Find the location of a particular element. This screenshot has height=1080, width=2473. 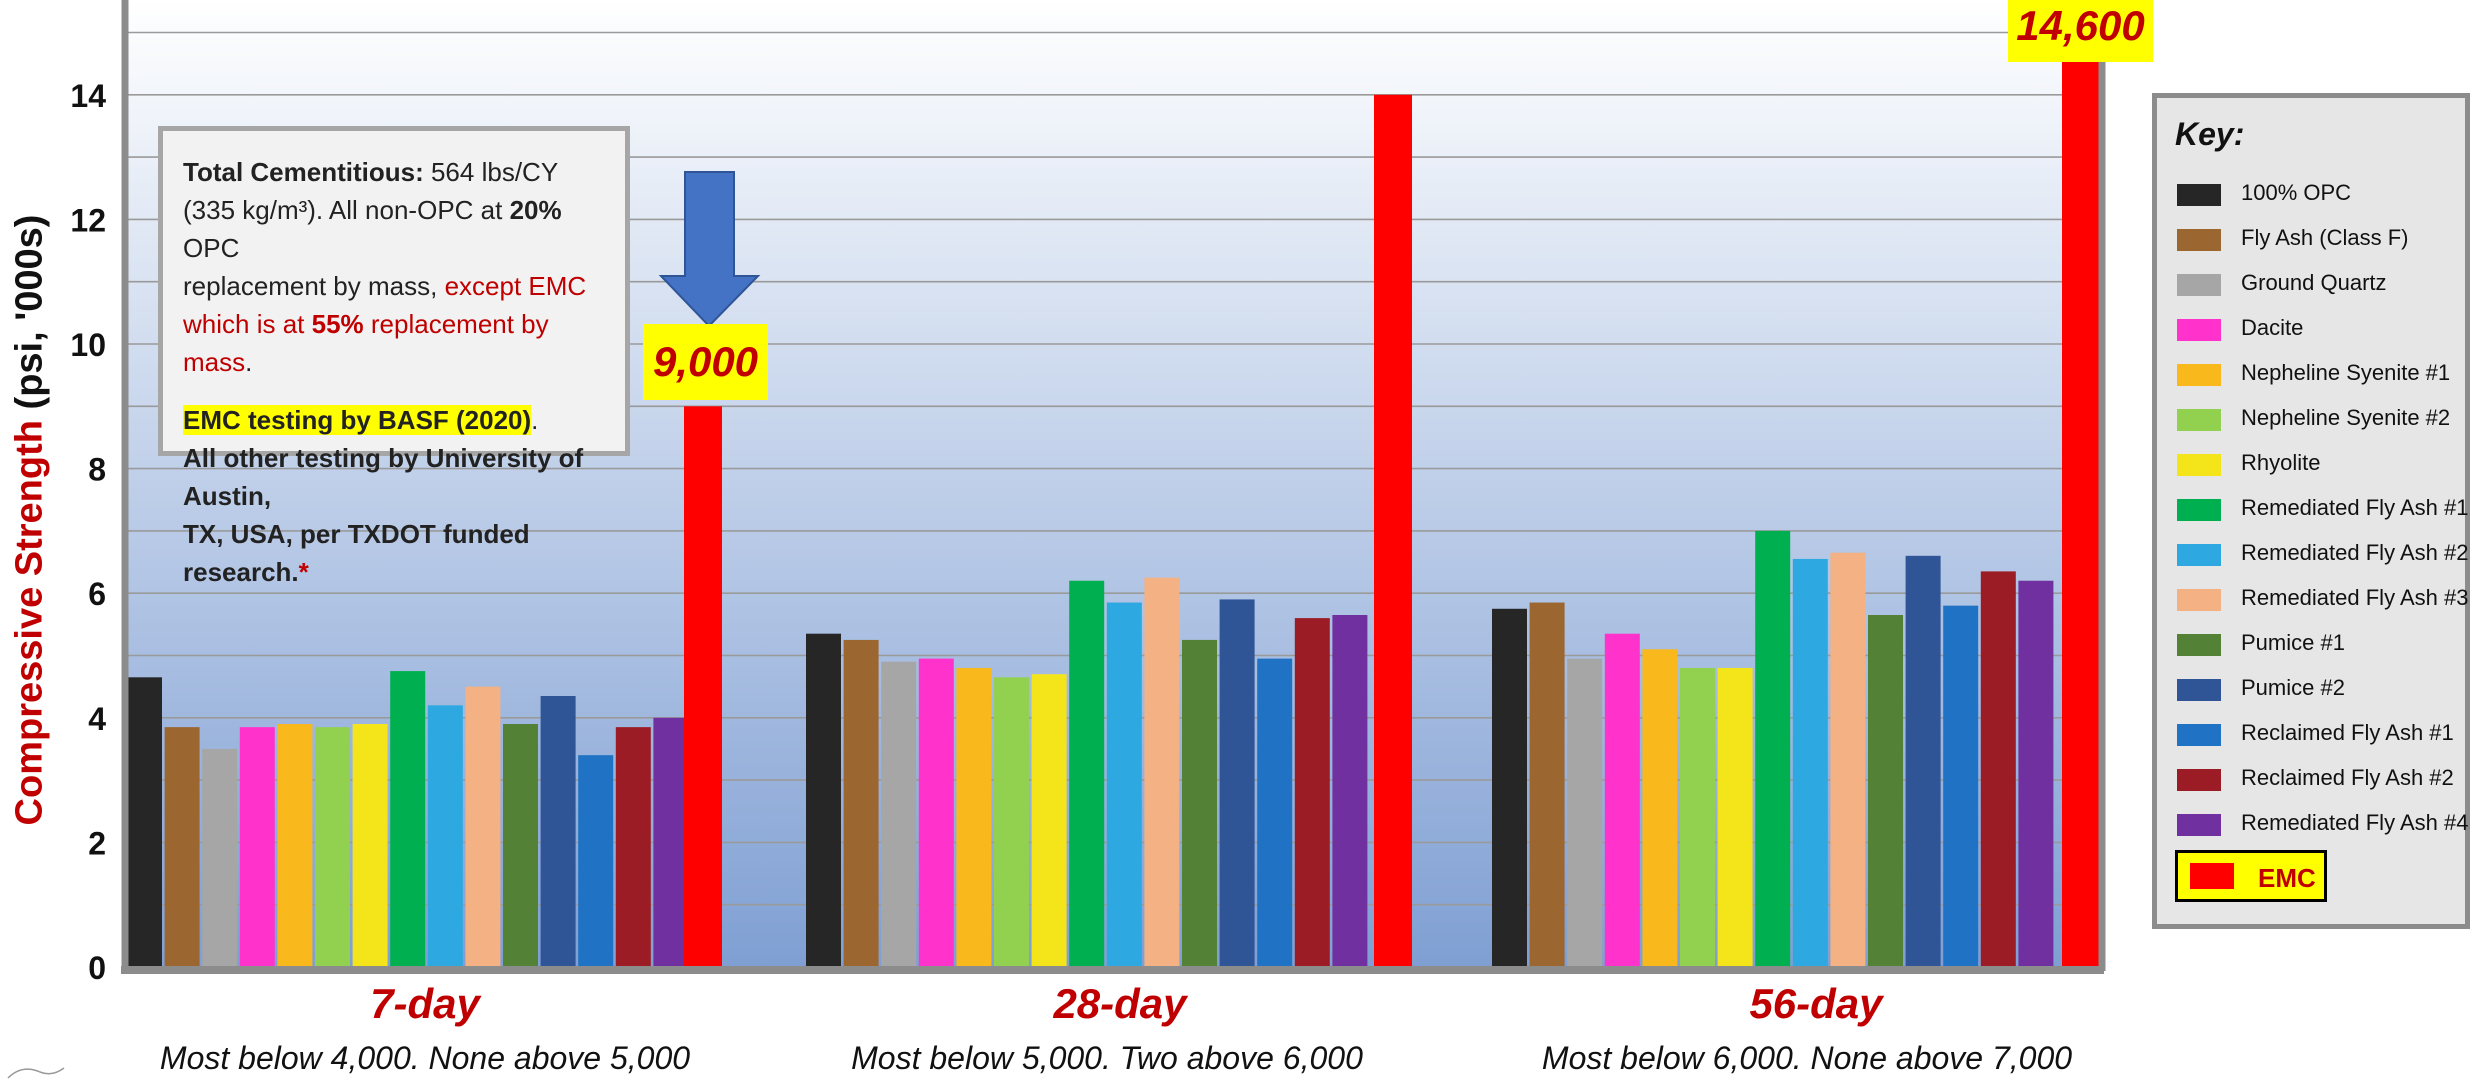

note-line3-red: except EMC is located at coordinates (515, 286).